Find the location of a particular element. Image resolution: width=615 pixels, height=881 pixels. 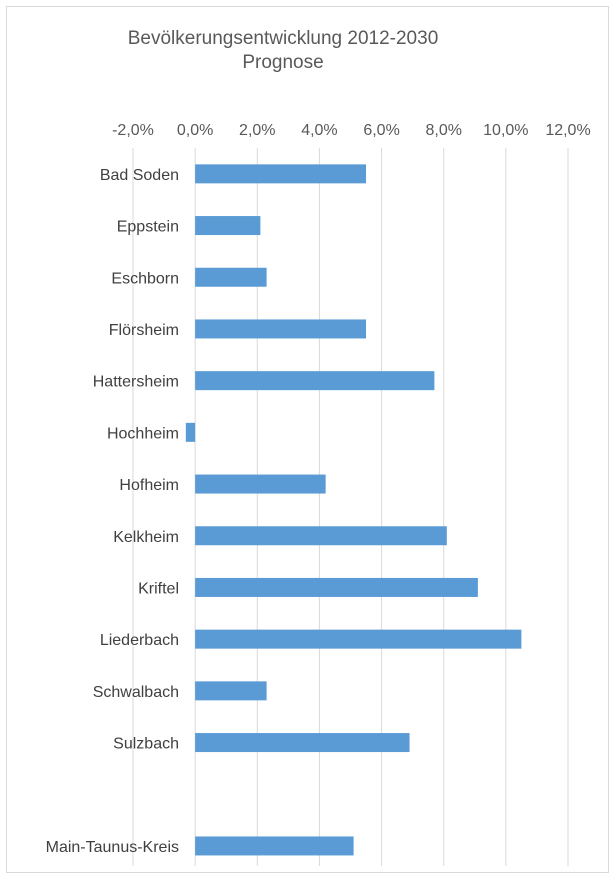

category-label: Flörsheim is located at coordinates (144, 330).